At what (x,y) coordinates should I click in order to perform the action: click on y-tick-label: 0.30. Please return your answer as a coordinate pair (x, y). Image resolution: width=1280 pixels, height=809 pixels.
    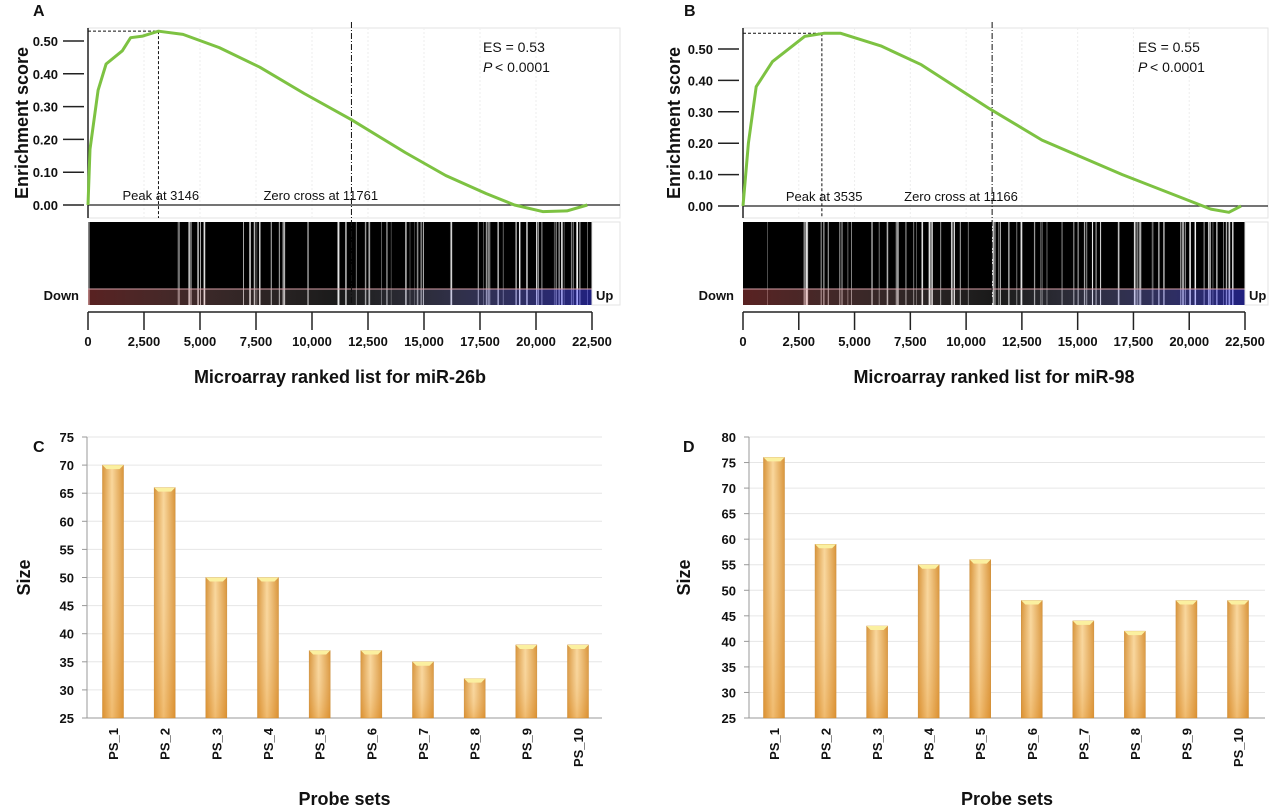
    Looking at the image, I should click on (45, 107).